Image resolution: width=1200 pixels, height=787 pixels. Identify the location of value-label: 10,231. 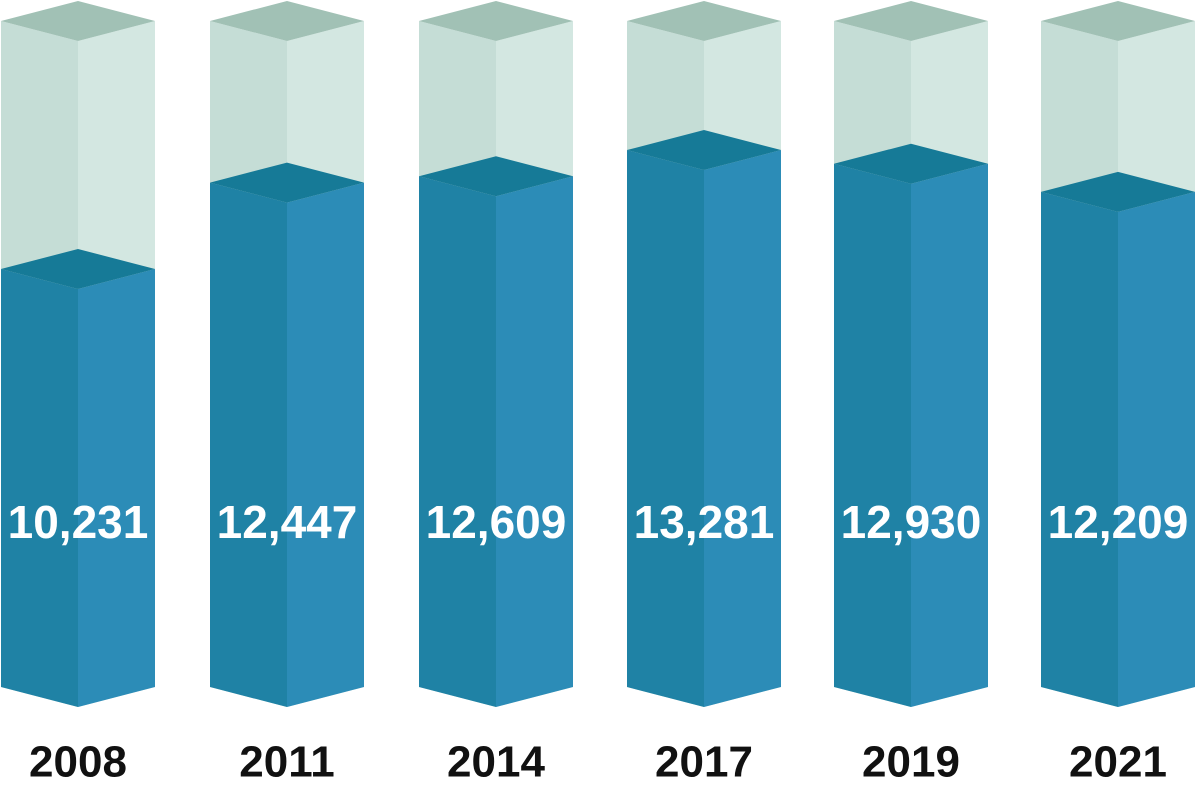
(78, 522).